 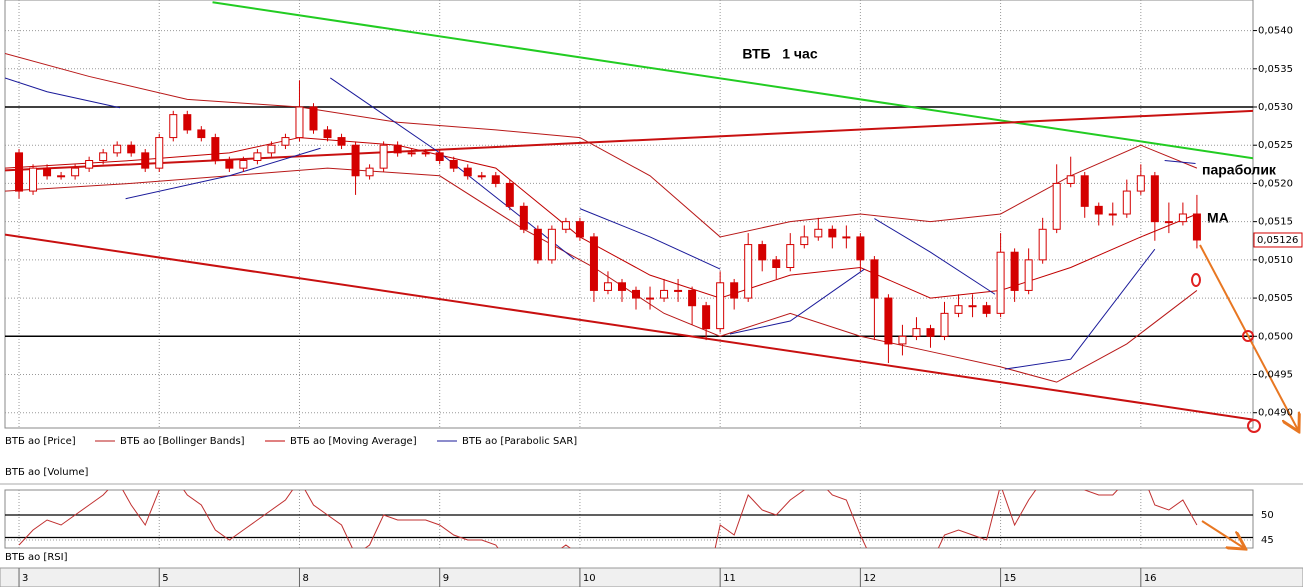 What do you see at coordinates (165, 578) in the screenshot?
I see `x-tick-label: 5` at bounding box center [165, 578].